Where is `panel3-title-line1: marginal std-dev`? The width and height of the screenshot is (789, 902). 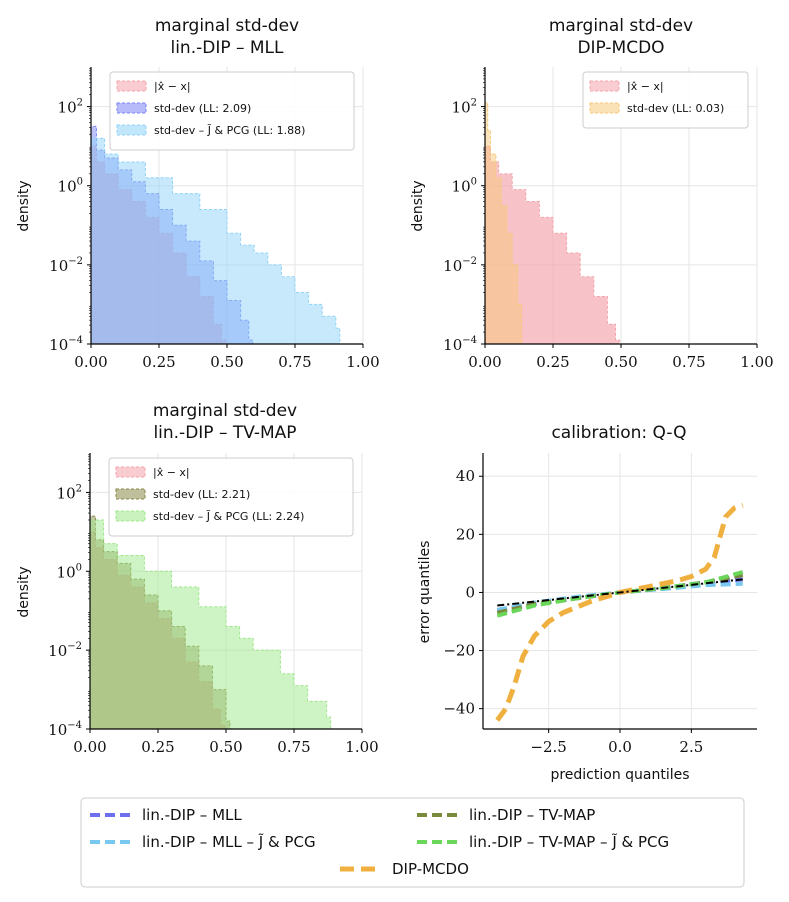
panel3-title-line1: marginal std-dev is located at coordinates (225, 411).